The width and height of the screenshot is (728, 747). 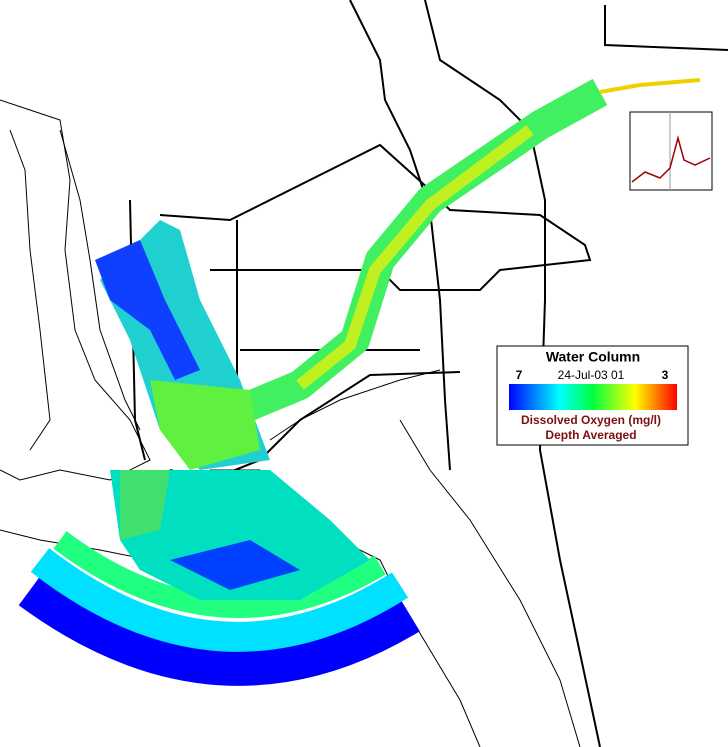 I want to click on legend-note: Depth Averaged, so click(x=590, y=435).